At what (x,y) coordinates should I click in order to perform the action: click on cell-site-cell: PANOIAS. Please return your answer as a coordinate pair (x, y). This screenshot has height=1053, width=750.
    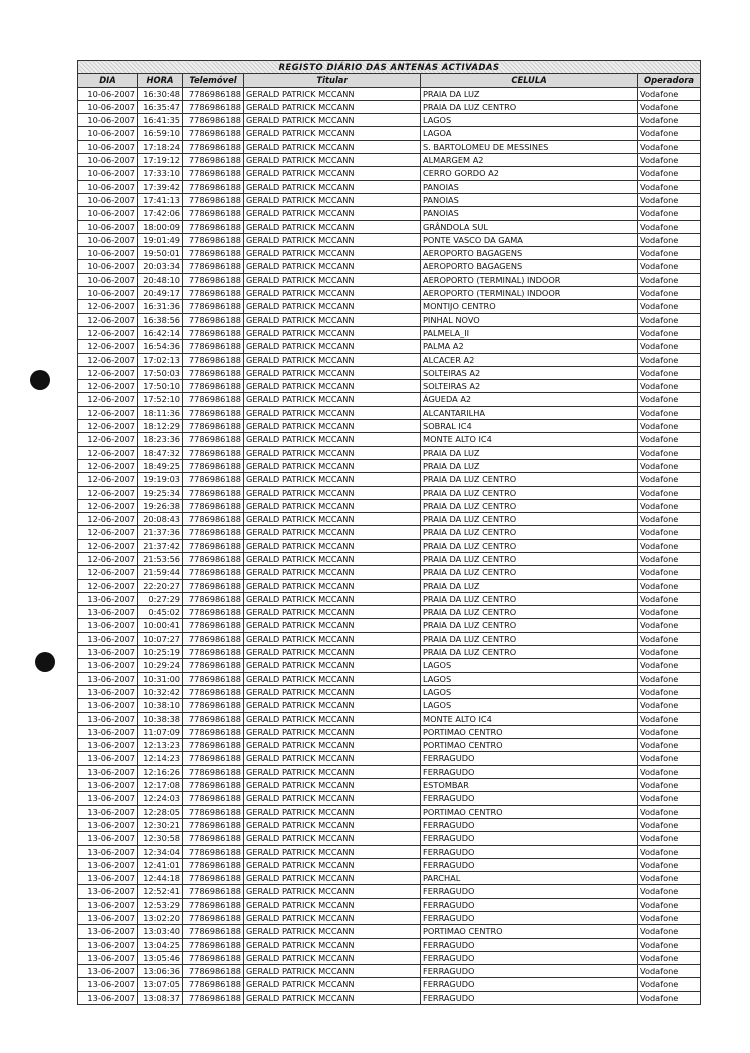
    Looking at the image, I should click on (529, 213).